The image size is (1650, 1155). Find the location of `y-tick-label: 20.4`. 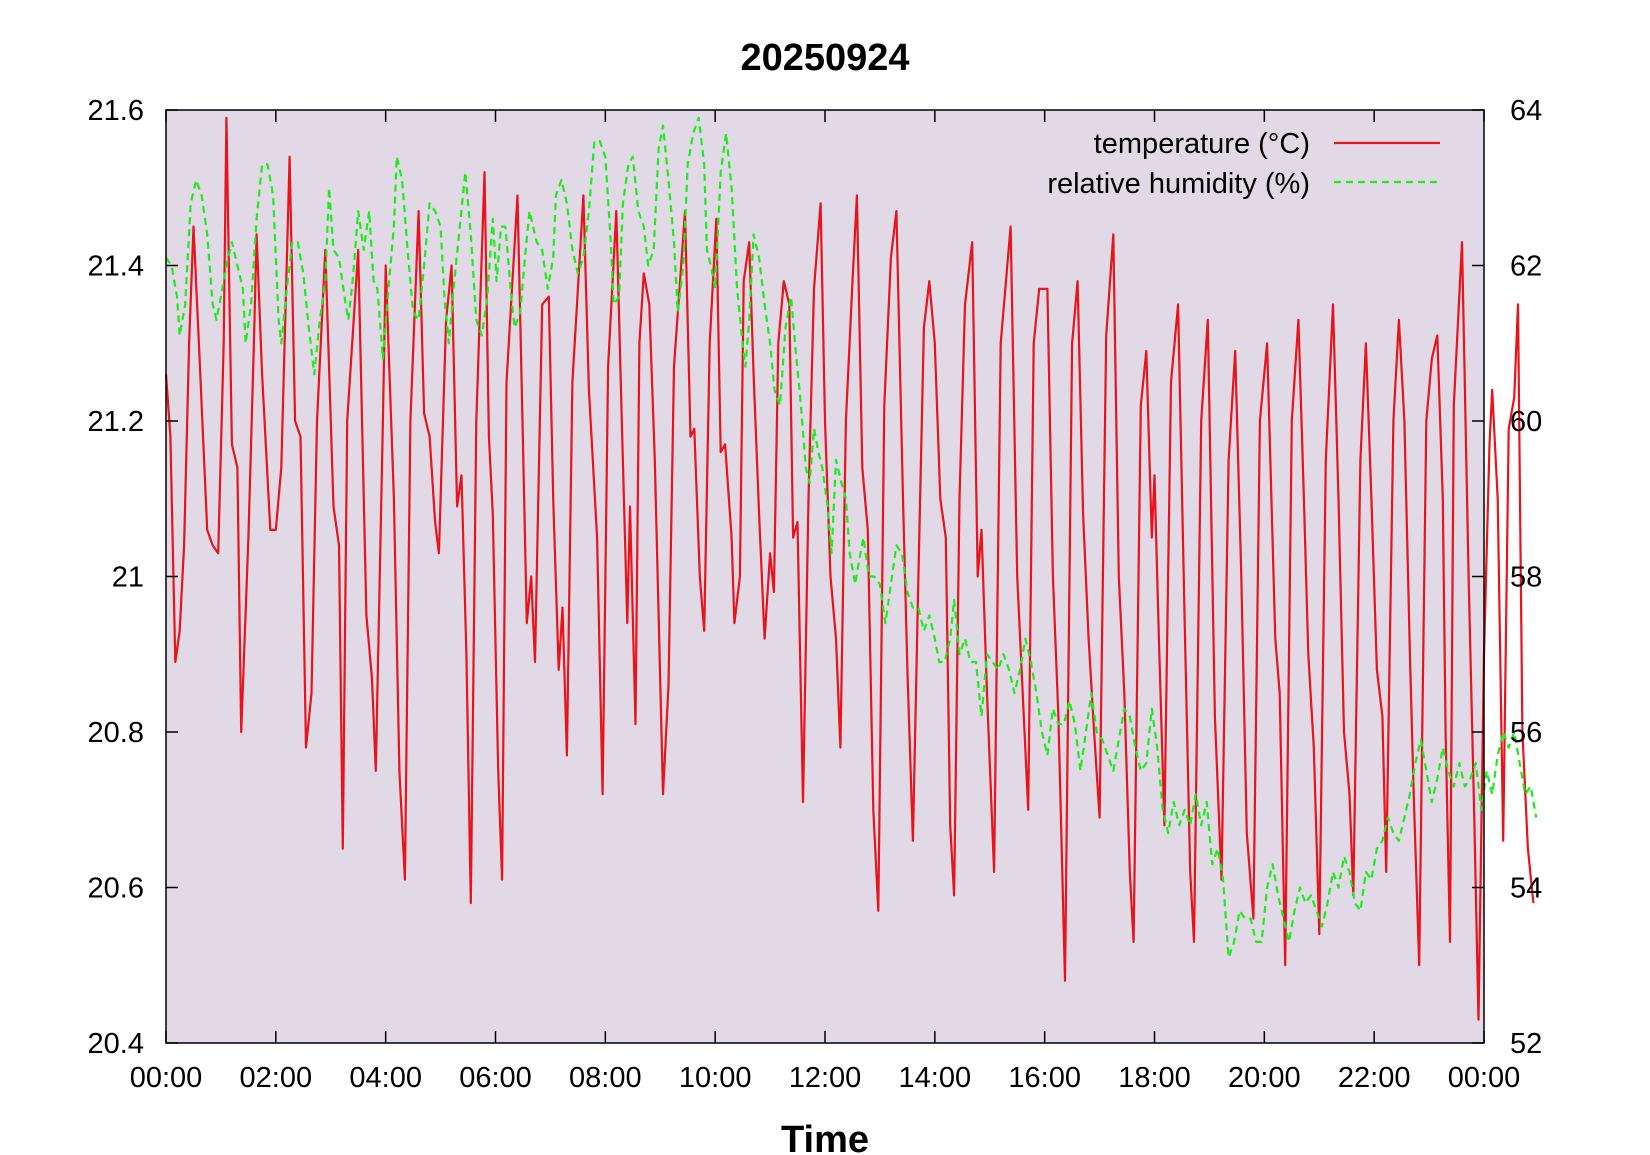

y-tick-label: 20.4 is located at coordinates (116, 1044).